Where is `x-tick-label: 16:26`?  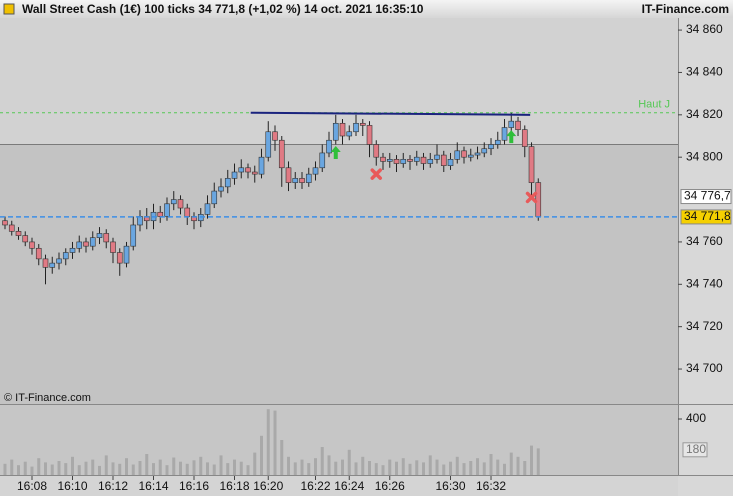 x-tick-label: 16:26 is located at coordinates (390, 486).